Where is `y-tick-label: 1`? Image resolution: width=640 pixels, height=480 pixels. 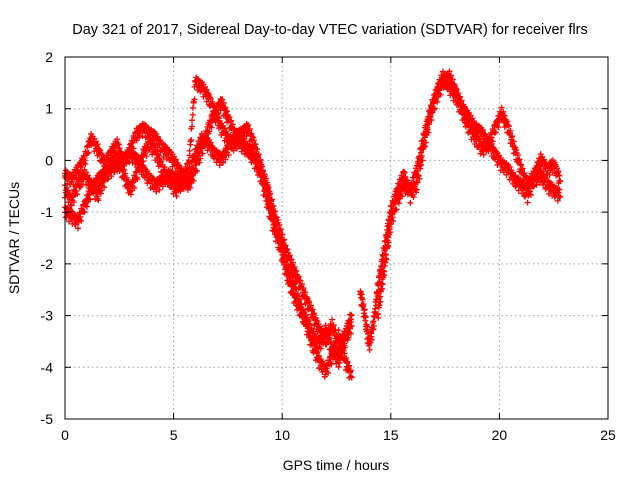
y-tick-label: 1 is located at coordinates (49, 109).